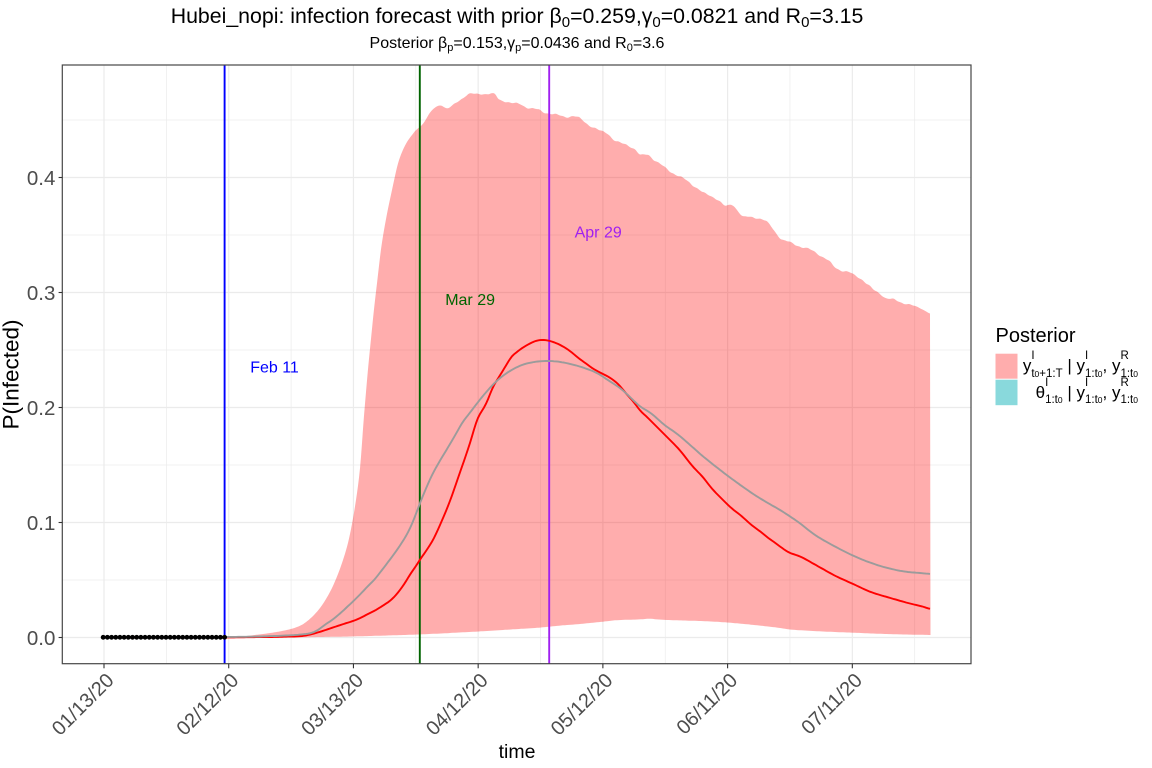 Image resolution: width=1152 pixels, height=768 pixels. I want to click on svg-text: Feb 11, so click(274, 367).